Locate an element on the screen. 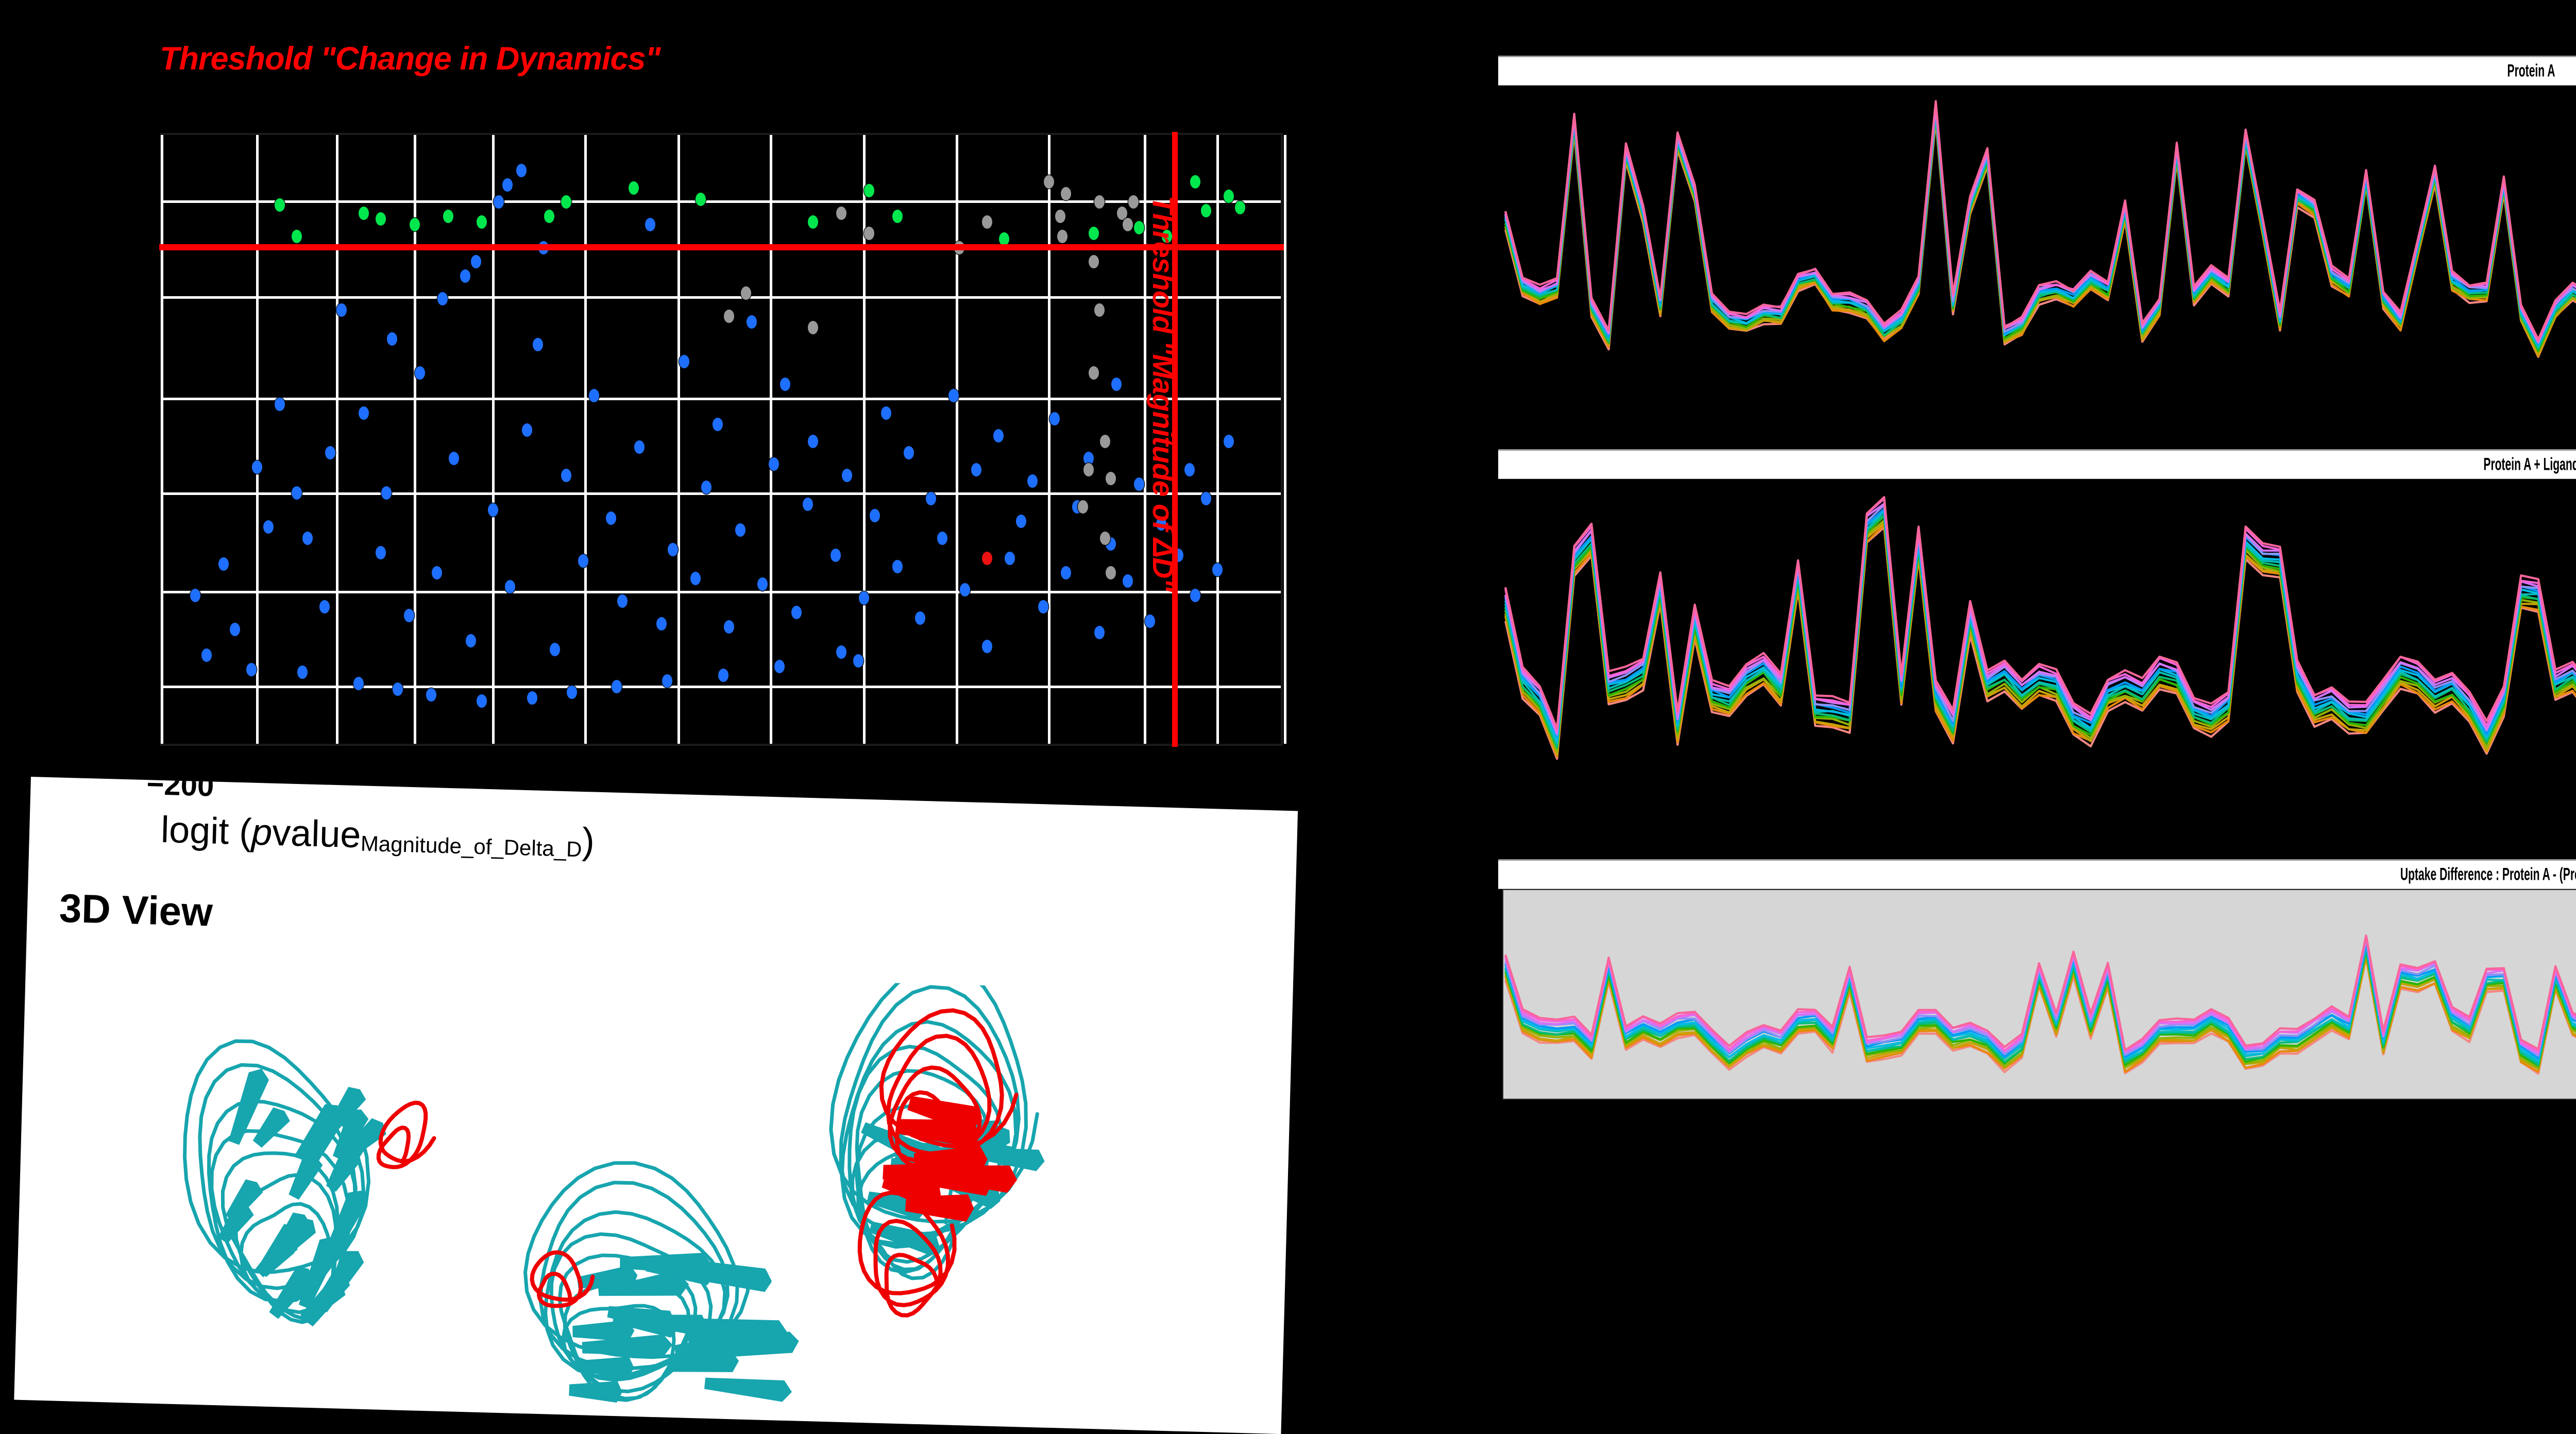  panel-protein-a-ligand: Protein A + Ligand is located at coordinates (2037, 619).